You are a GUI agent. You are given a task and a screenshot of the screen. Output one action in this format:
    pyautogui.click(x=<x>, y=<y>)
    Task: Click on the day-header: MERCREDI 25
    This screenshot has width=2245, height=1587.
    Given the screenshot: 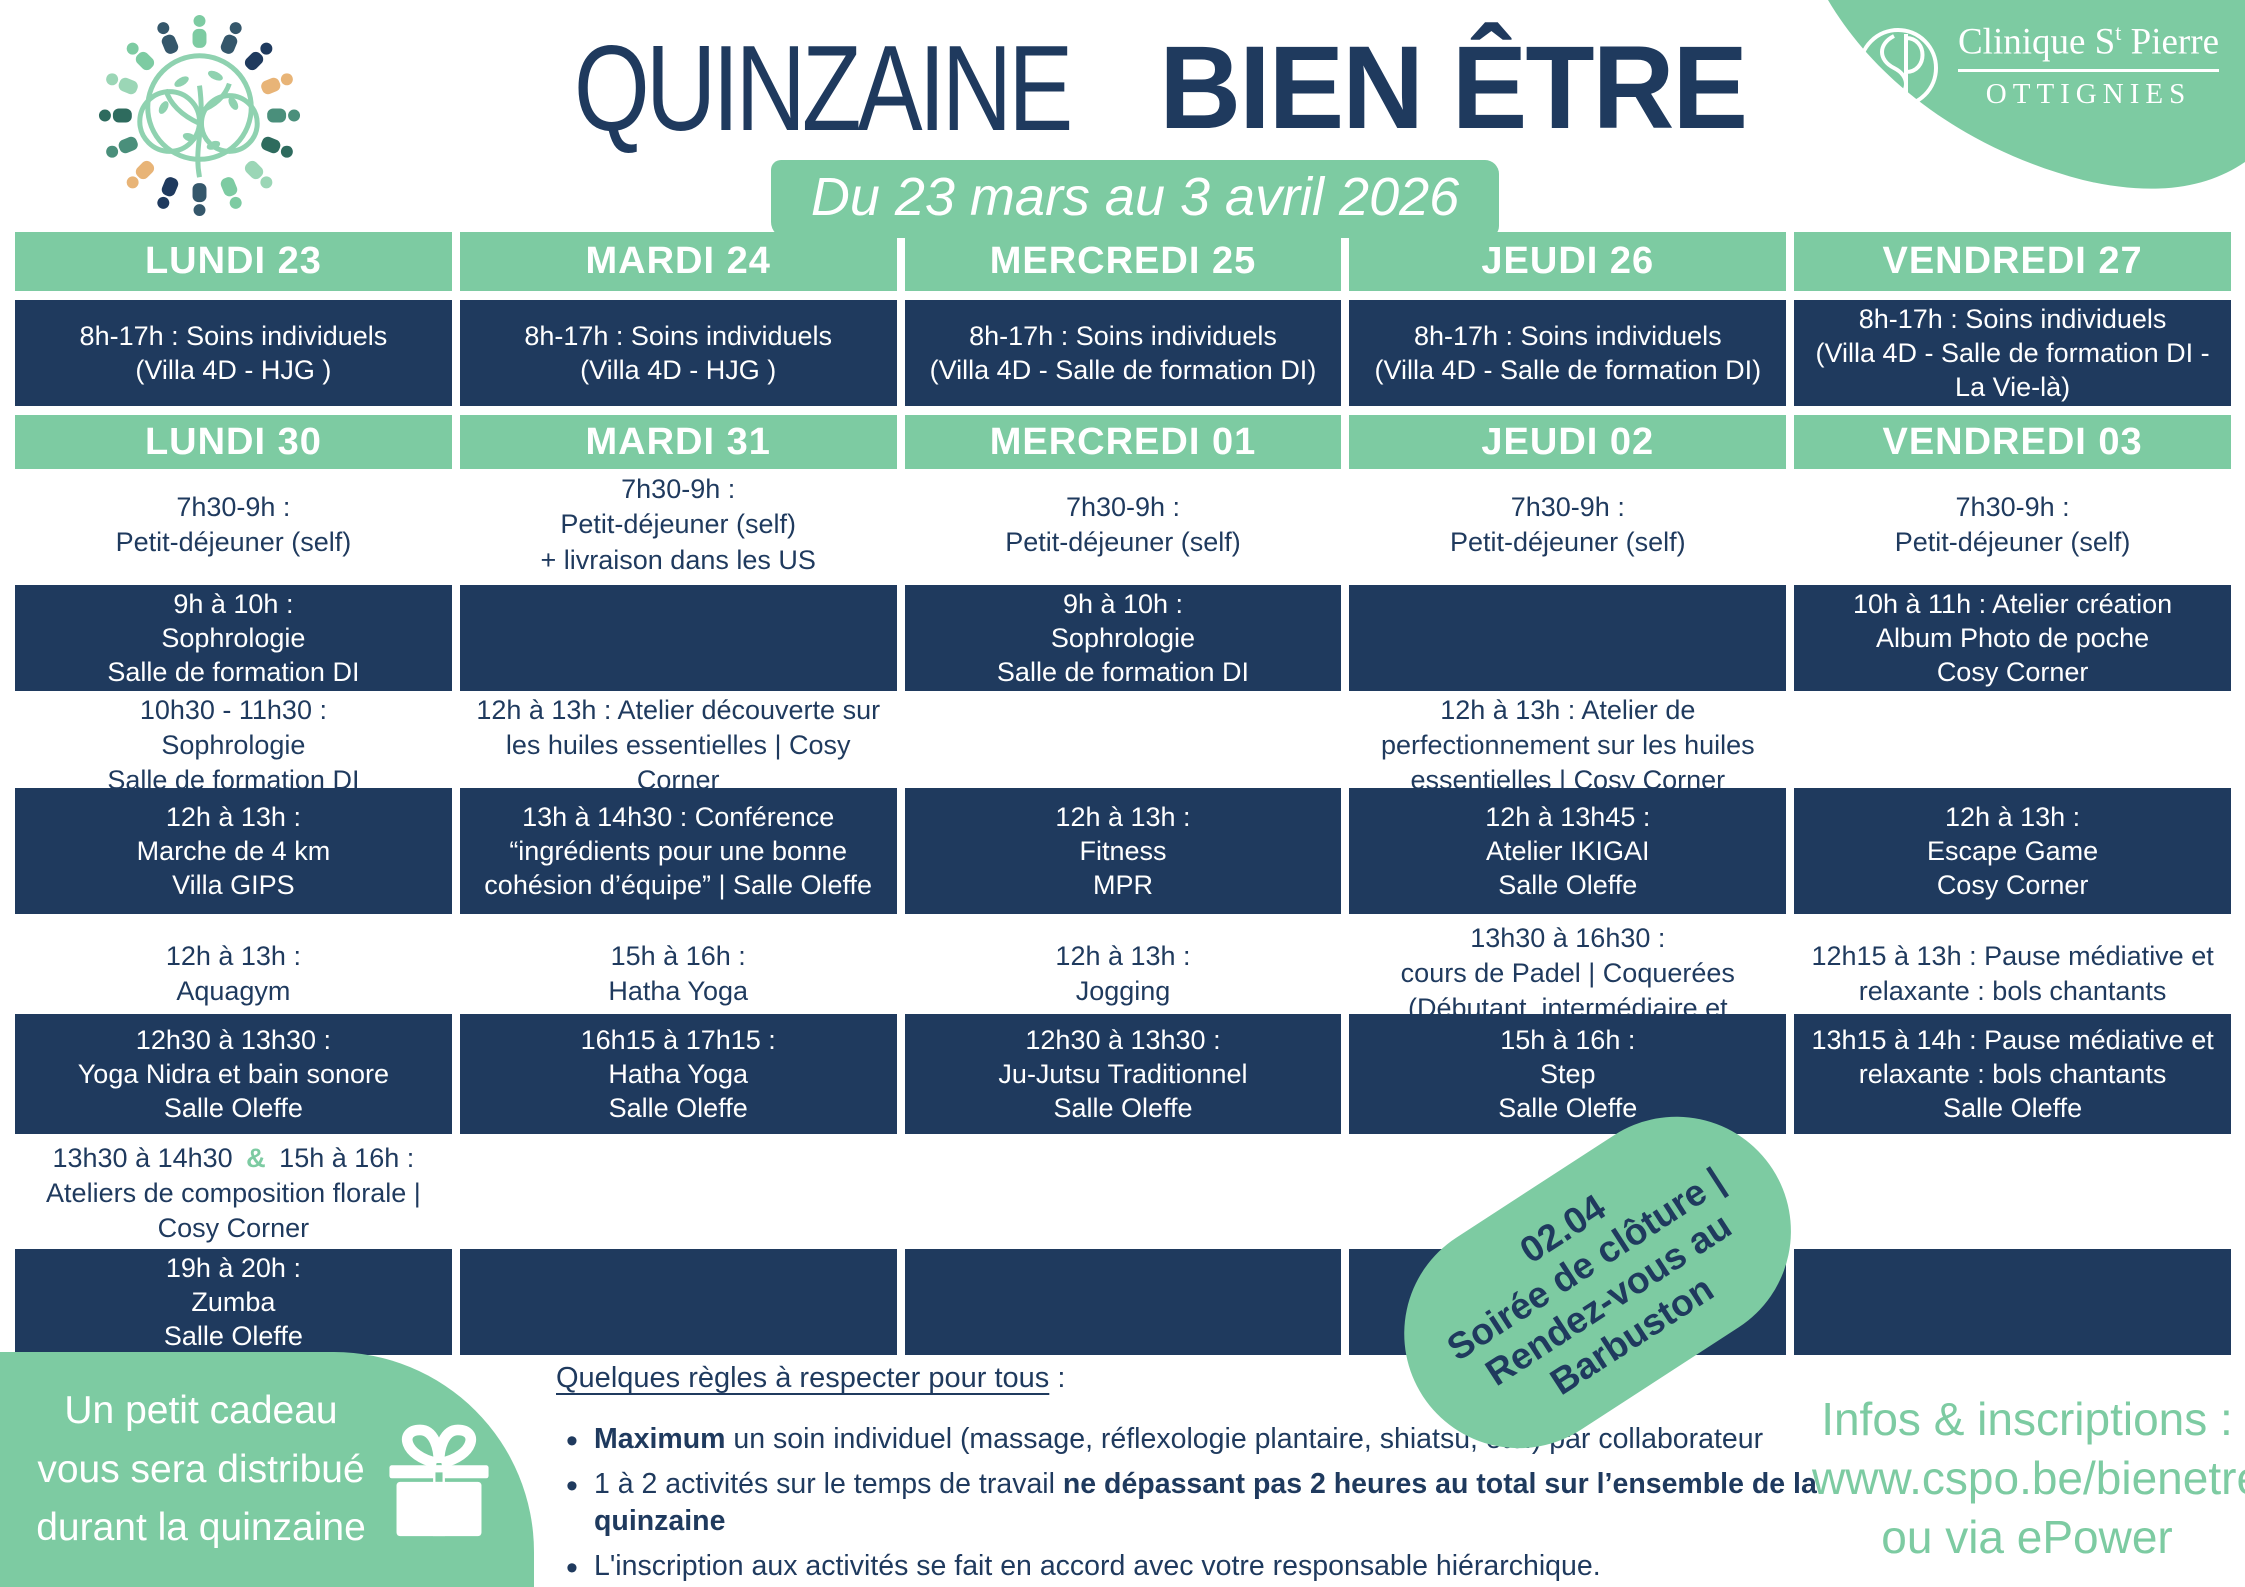 What is the action you would take?
    pyautogui.click(x=1123, y=261)
    